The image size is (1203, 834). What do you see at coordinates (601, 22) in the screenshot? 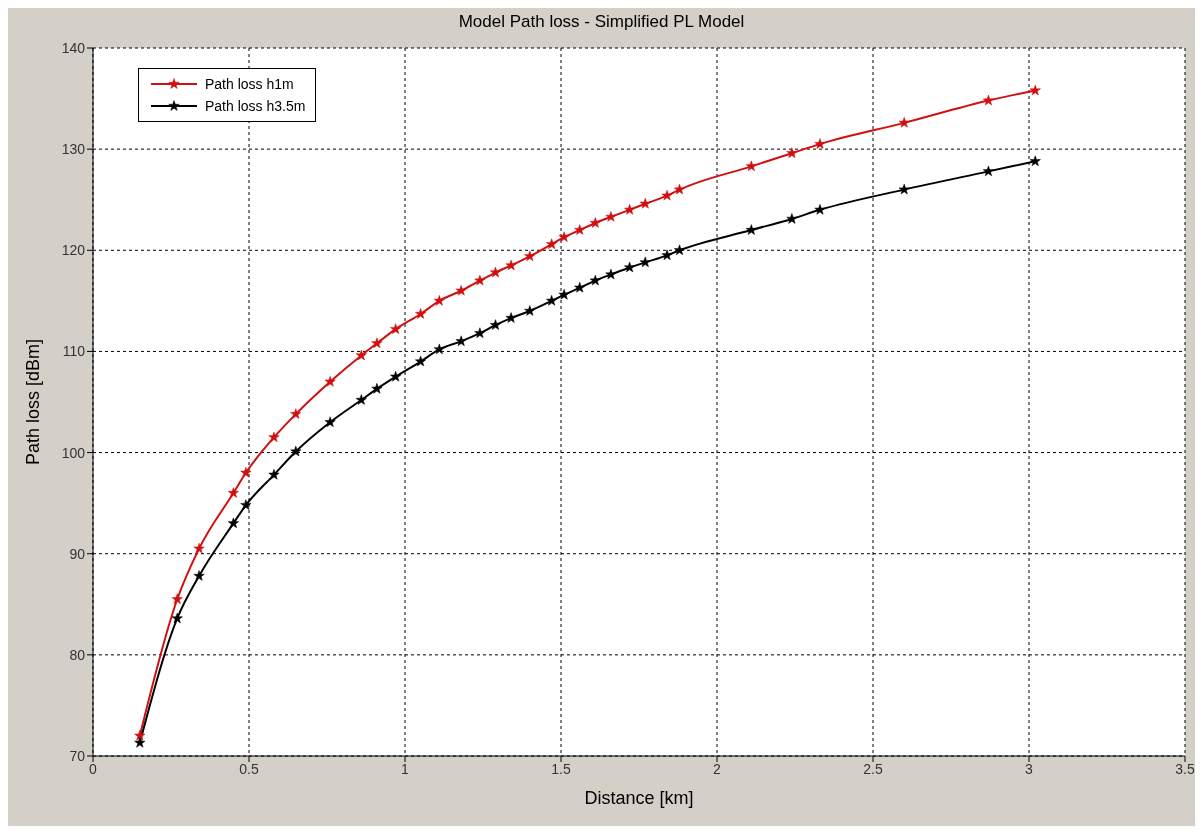
I see `chart-title: Model Path loss - Simplified PL Model` at bounding box center [601, 22].